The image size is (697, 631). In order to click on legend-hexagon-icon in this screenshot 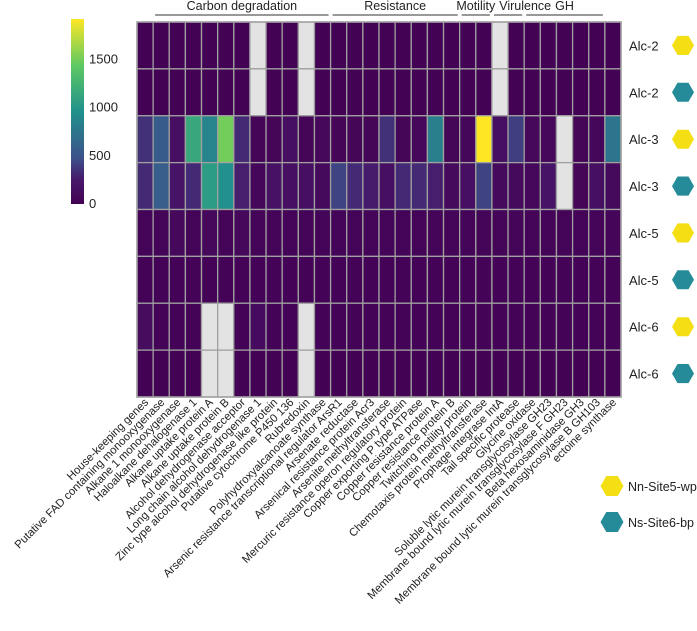, I will do `click(612, 522)`.